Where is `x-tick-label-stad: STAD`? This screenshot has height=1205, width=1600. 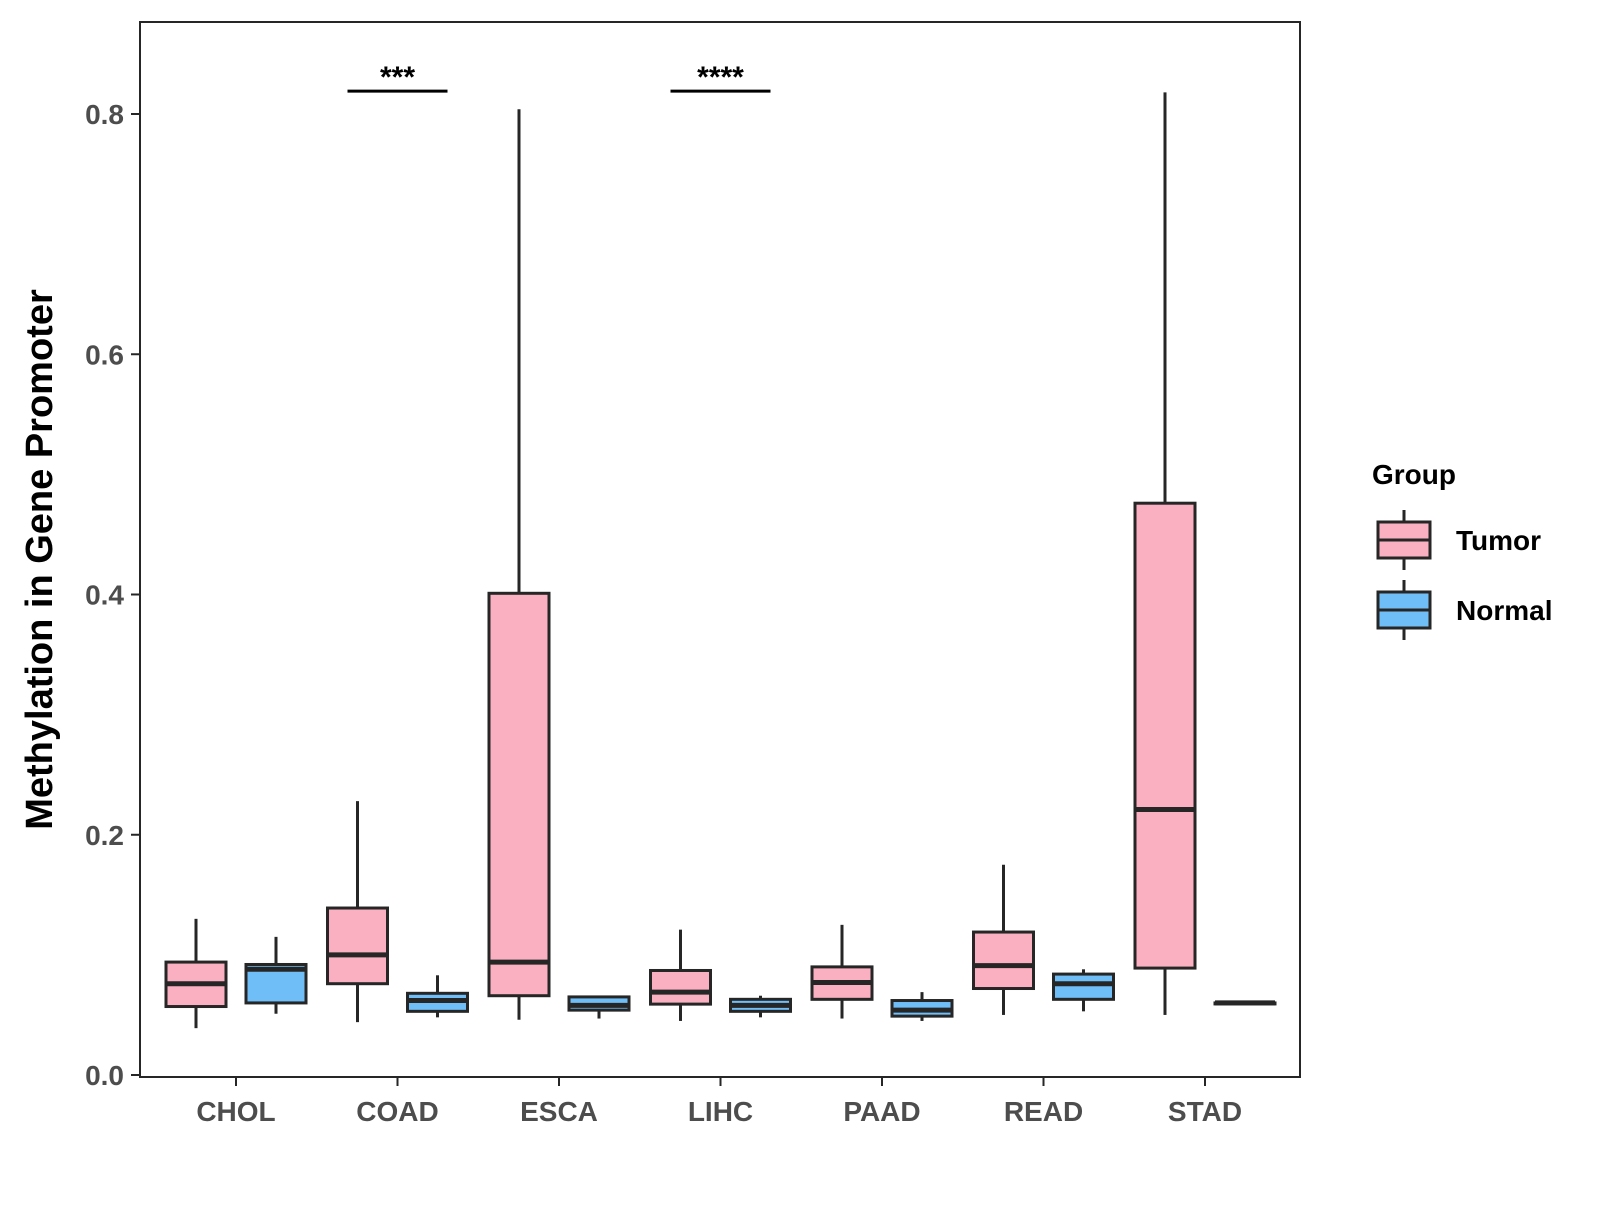 x-tick-label-stad: STAD is located at coordinates (1205, 1111).